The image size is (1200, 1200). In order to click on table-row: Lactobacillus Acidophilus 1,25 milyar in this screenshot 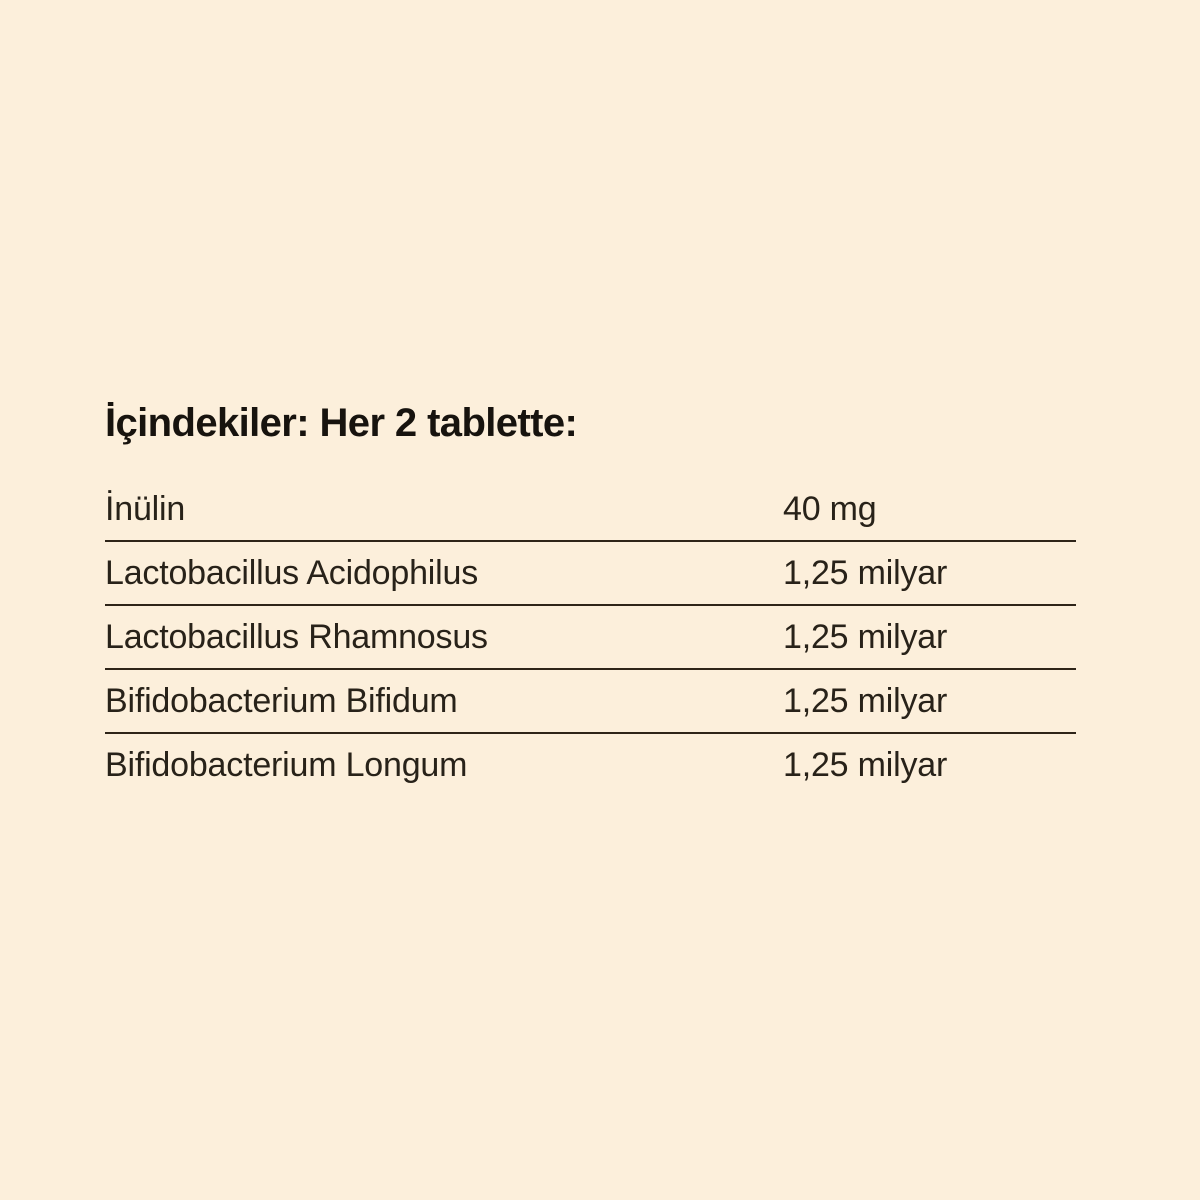, I will do `click(590, 572)`.